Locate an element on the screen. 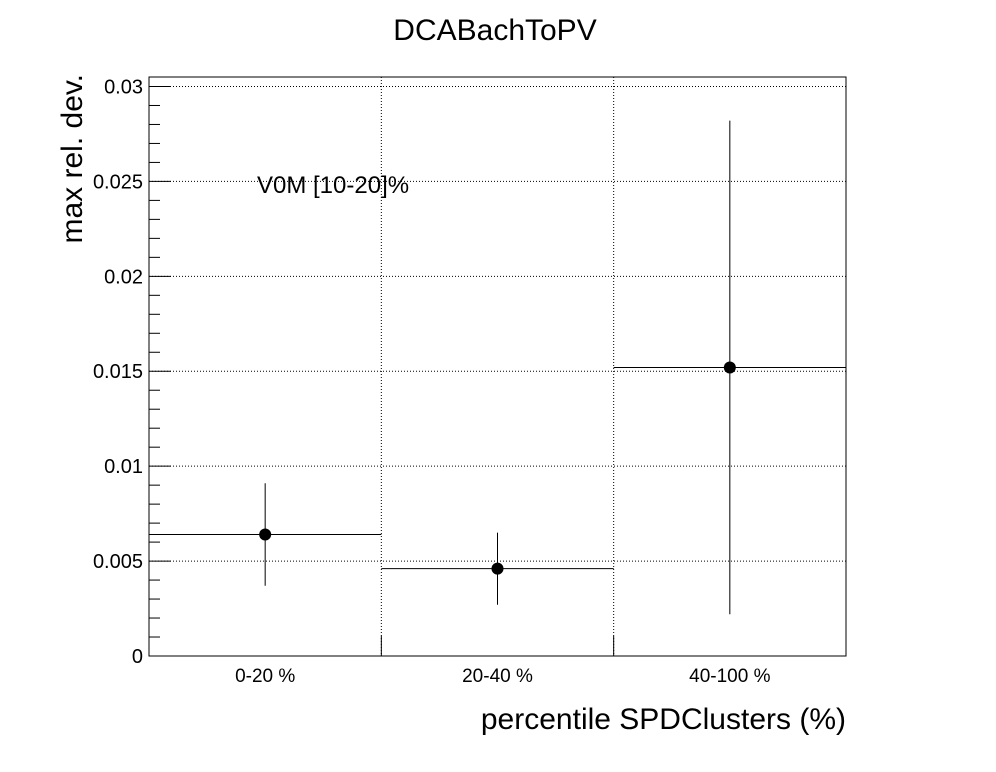 Image resolution: width=996 pixels, height=772 pixels. y-tick-label: 0.015 is located at coordinates (118, 372).